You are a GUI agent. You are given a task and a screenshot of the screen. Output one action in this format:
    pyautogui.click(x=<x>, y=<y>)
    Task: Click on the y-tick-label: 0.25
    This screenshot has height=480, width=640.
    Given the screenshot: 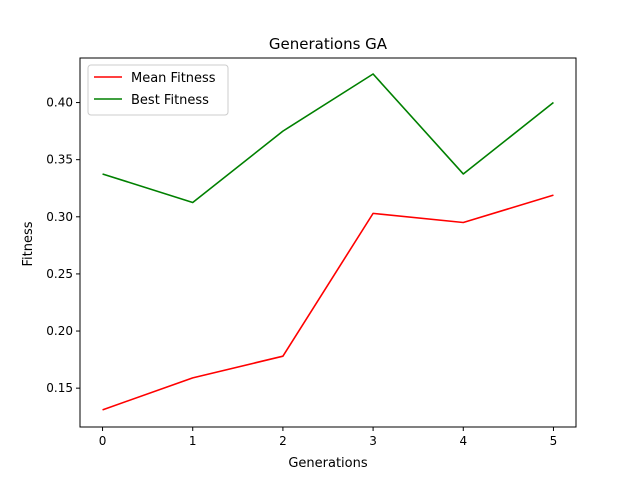 What is the action you would take?
    pyautogui.click(x=59, y=274)
    